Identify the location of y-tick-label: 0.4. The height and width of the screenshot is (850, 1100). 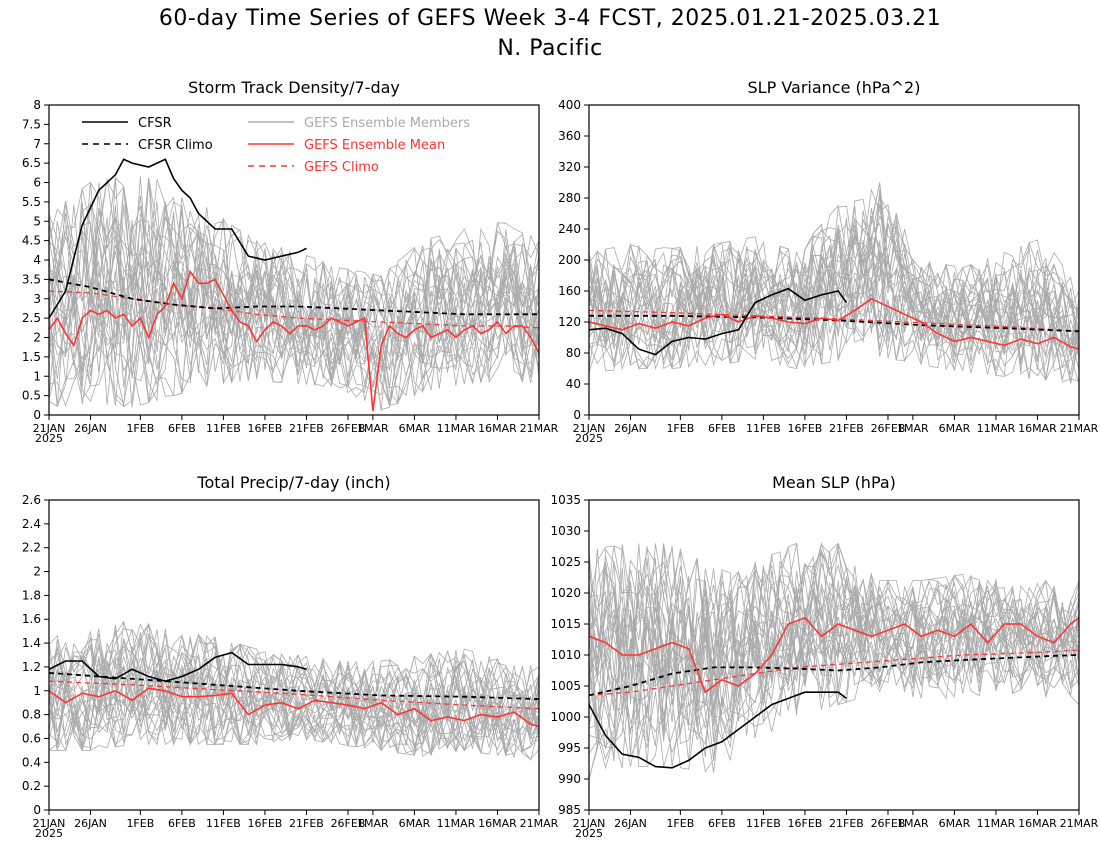
(31, 762).